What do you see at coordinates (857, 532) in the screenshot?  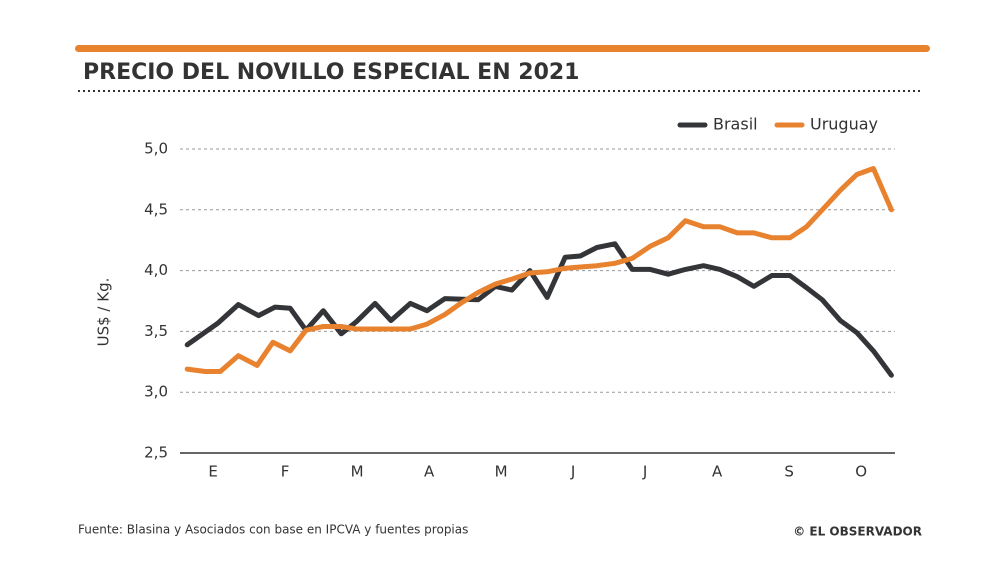 I see `credit: © EL OBSERVADOR` at bounding box center [857, 532].